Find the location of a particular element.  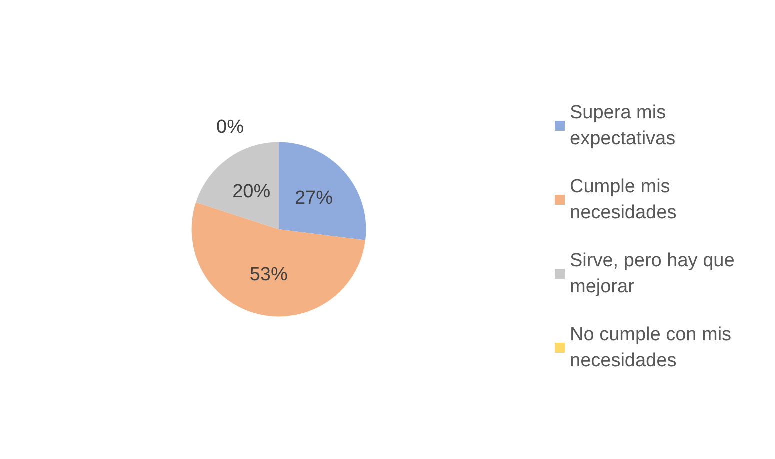

legend-label: Sirve, pero hay que mejorar is located at coordinates (655, 274).